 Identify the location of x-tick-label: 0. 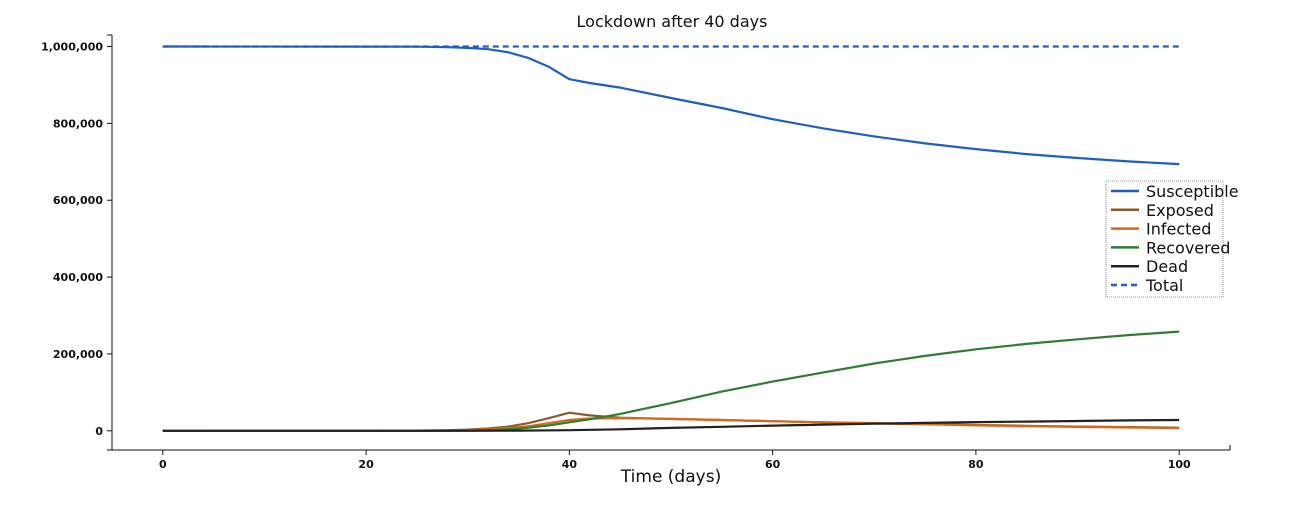
(163, 464).